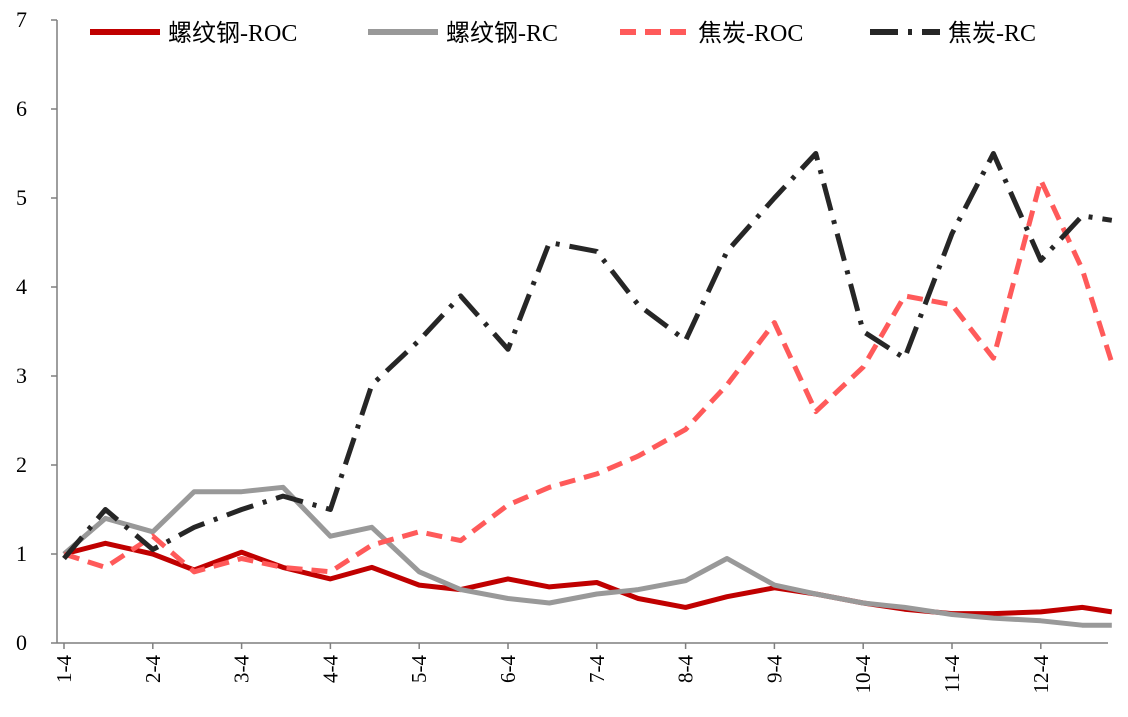 The image size is (1128, 717). Describe the element at coordinates (153, 669) in the screenshot. I see `x-tick-label: 2-4` at that location.